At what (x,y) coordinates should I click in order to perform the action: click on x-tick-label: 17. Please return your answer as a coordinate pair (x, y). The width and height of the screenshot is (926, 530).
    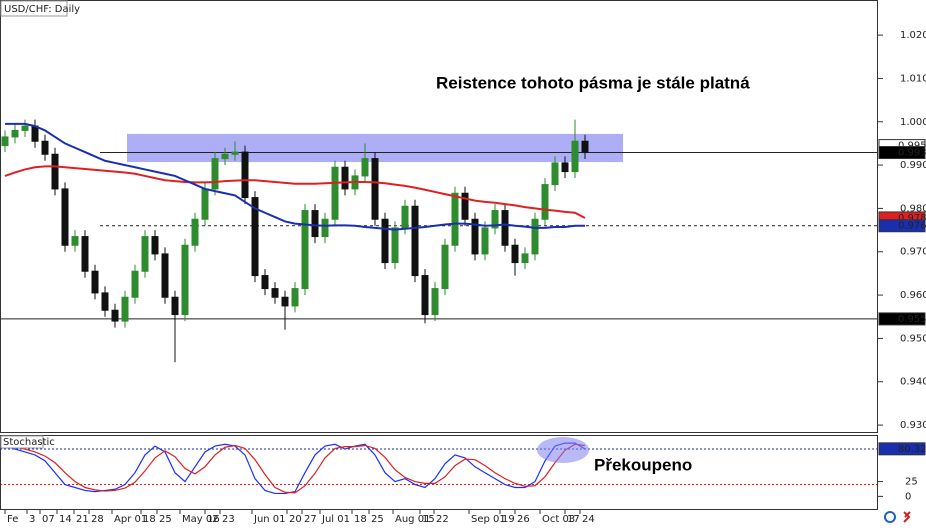
    Looking at the image, I should click on (573, 519).